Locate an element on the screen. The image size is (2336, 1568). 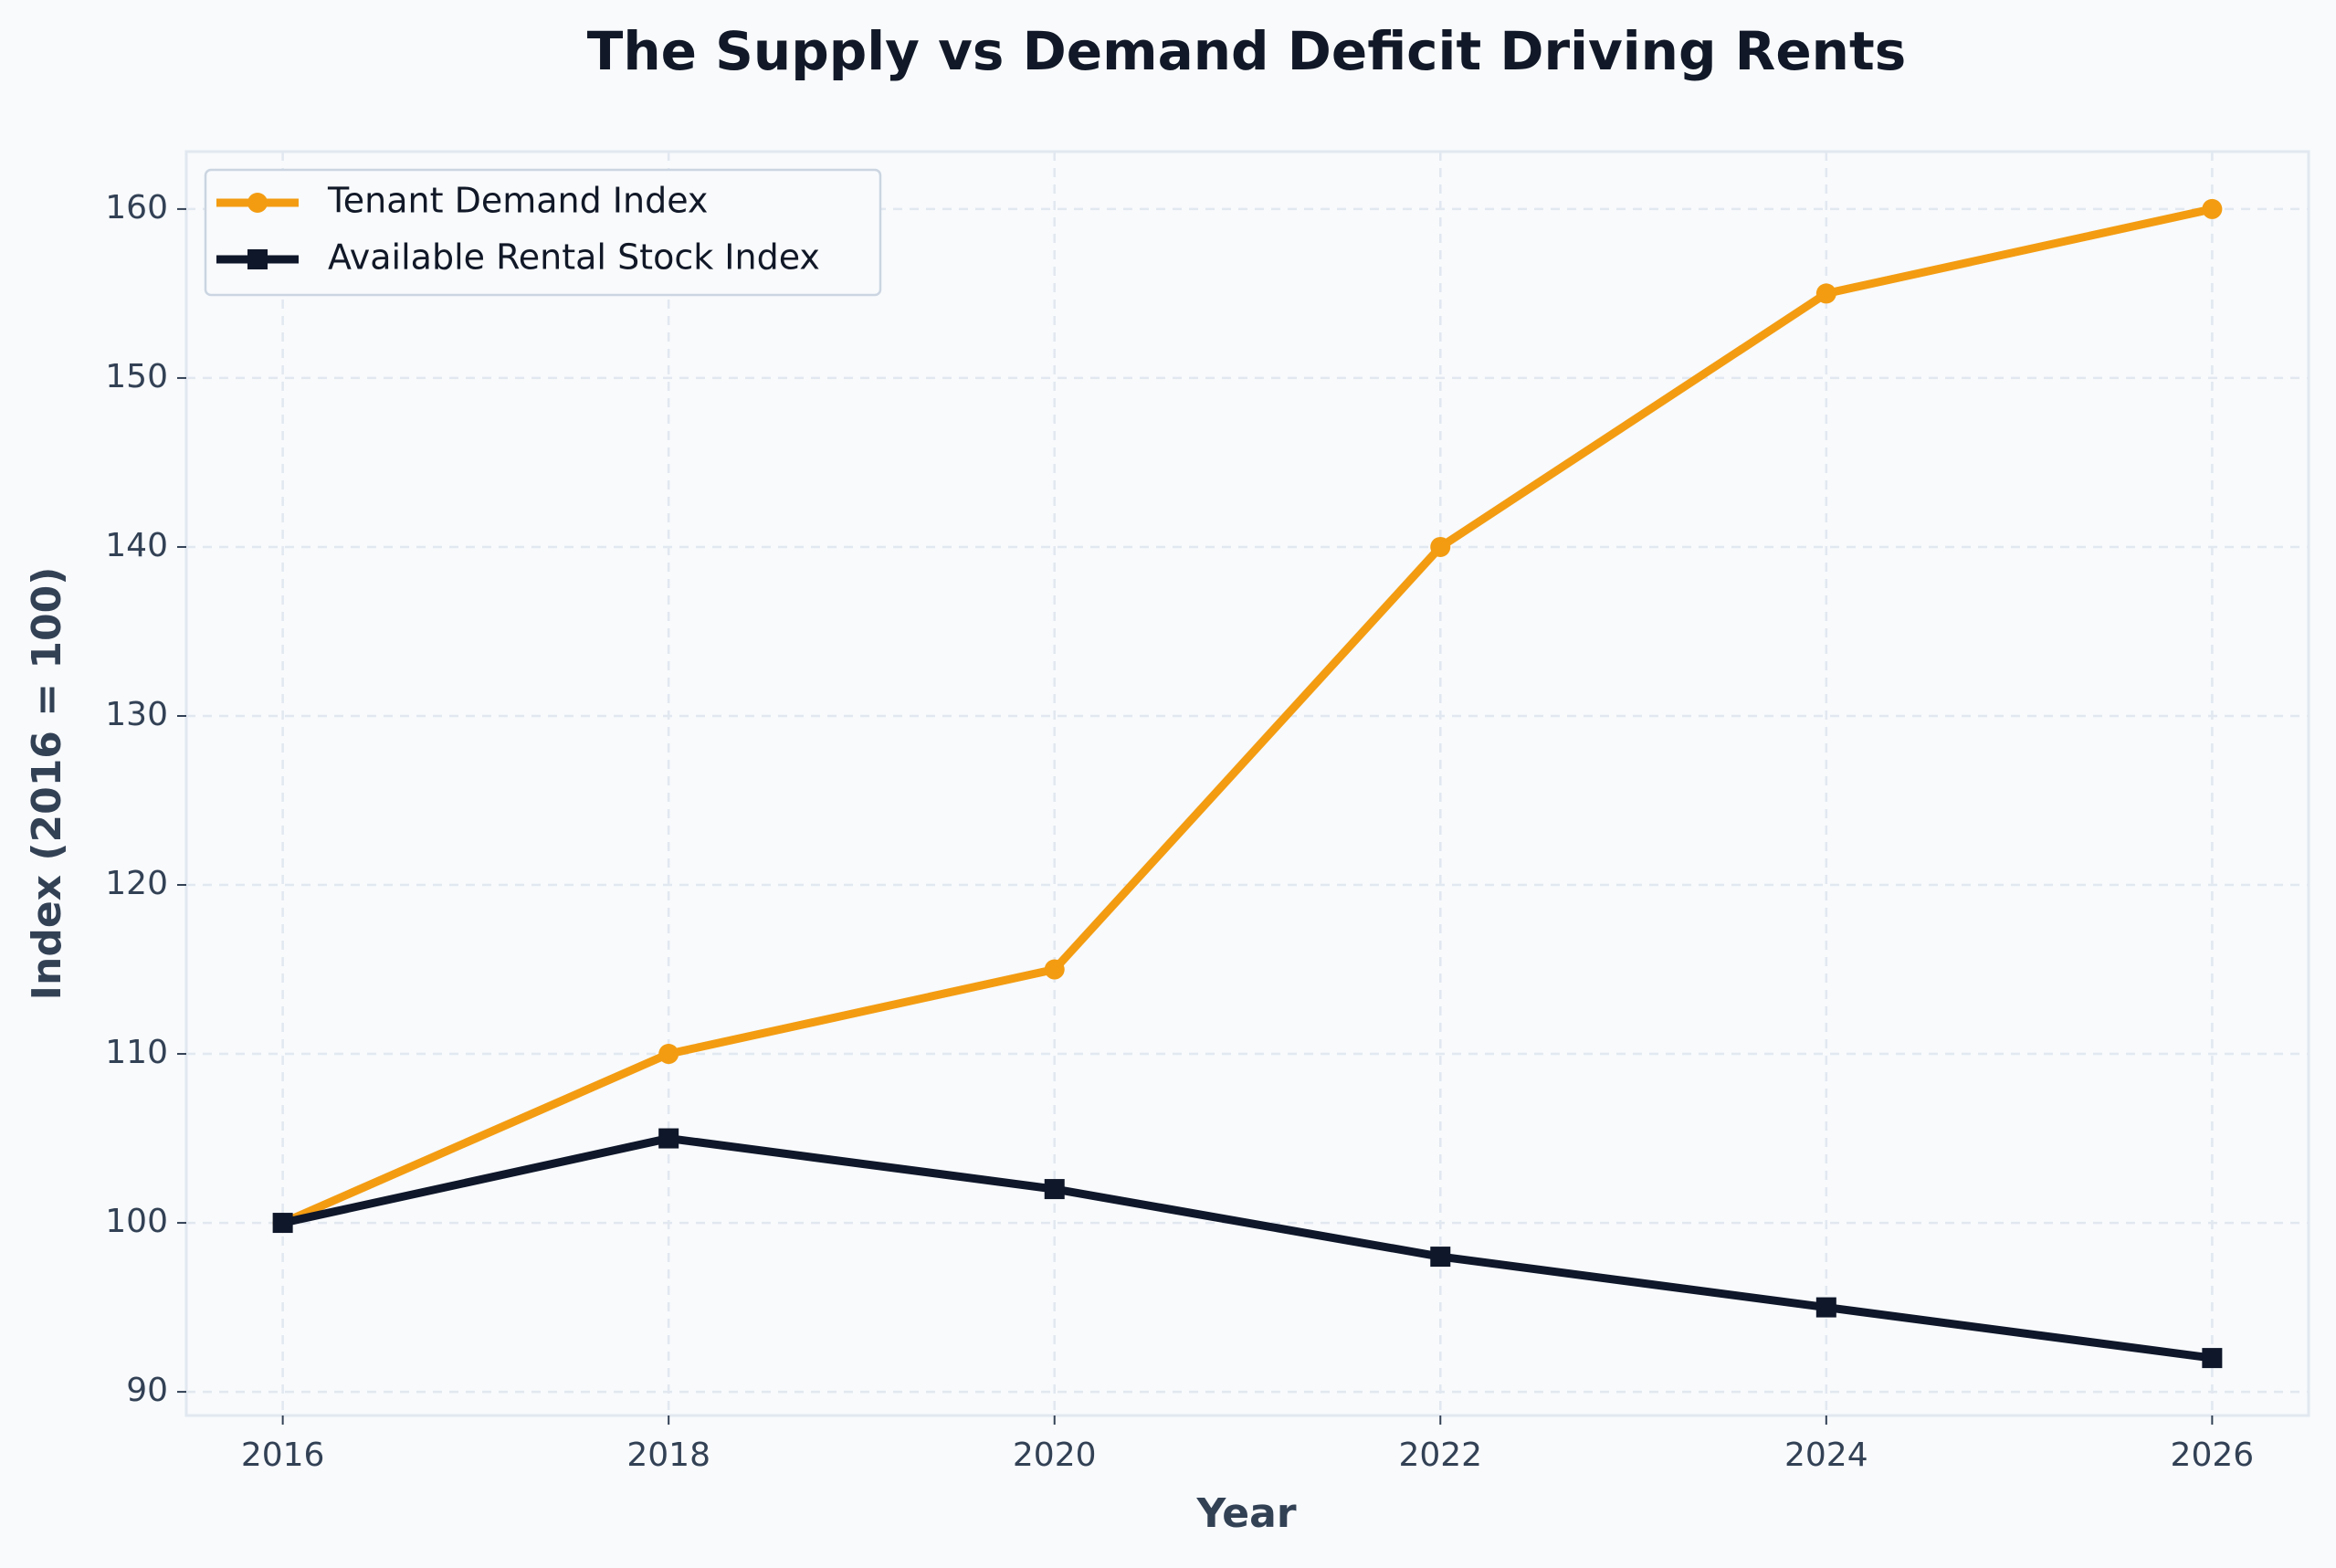
y-axis-label: Index (2016 = 100) is located at coordinates (47, 784).